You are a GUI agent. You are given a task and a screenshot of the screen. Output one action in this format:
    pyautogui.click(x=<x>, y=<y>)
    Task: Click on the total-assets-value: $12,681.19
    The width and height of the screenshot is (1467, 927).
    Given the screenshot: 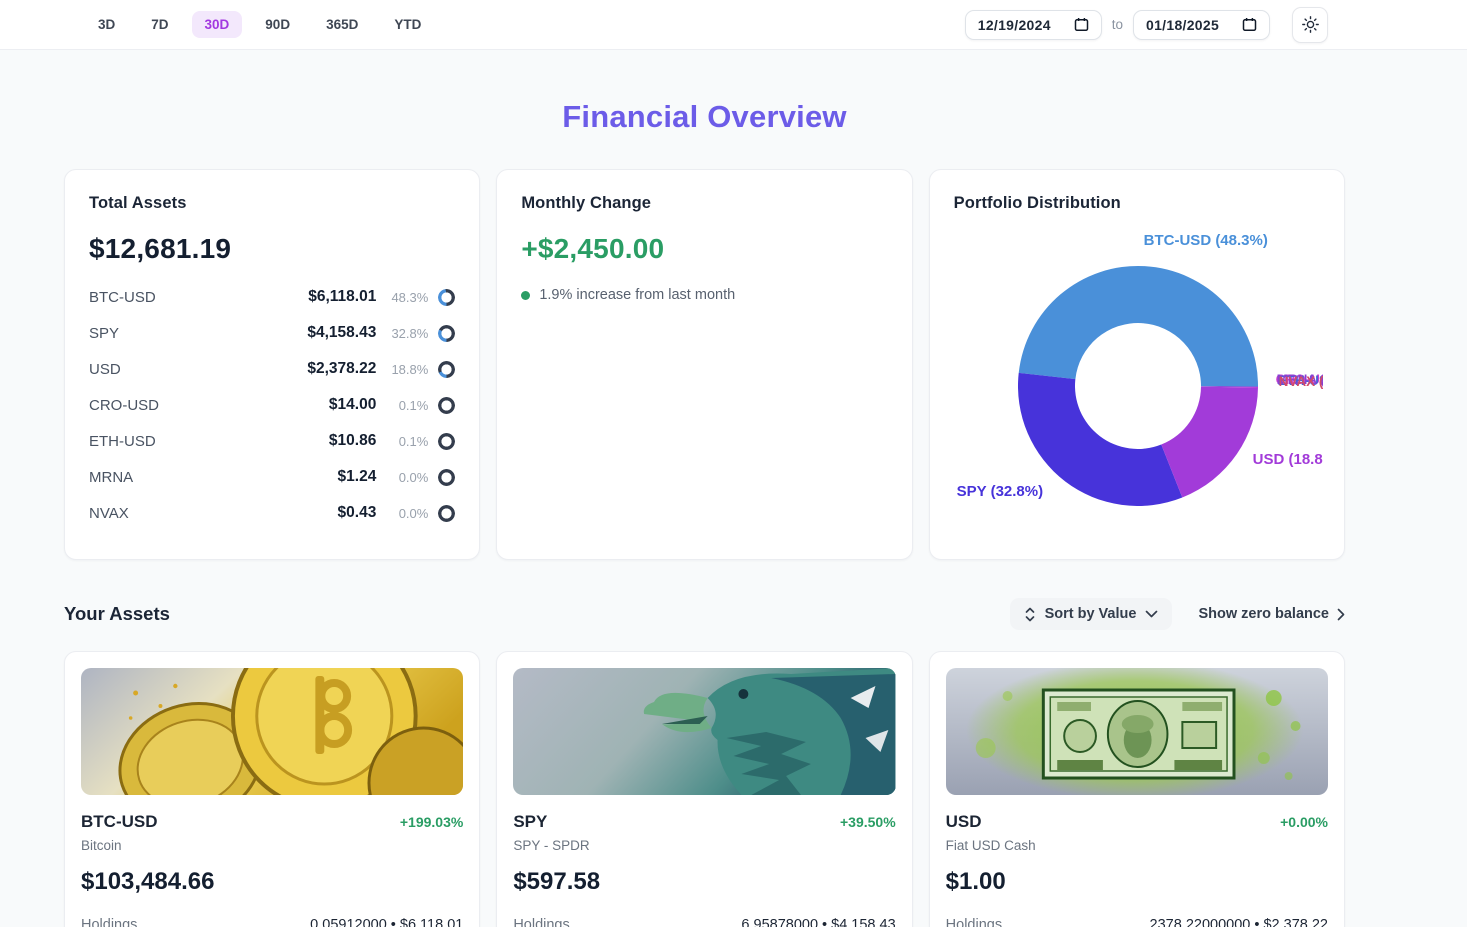 What is the action you would take?
    pyautogui.click(x=160, y=248)
    